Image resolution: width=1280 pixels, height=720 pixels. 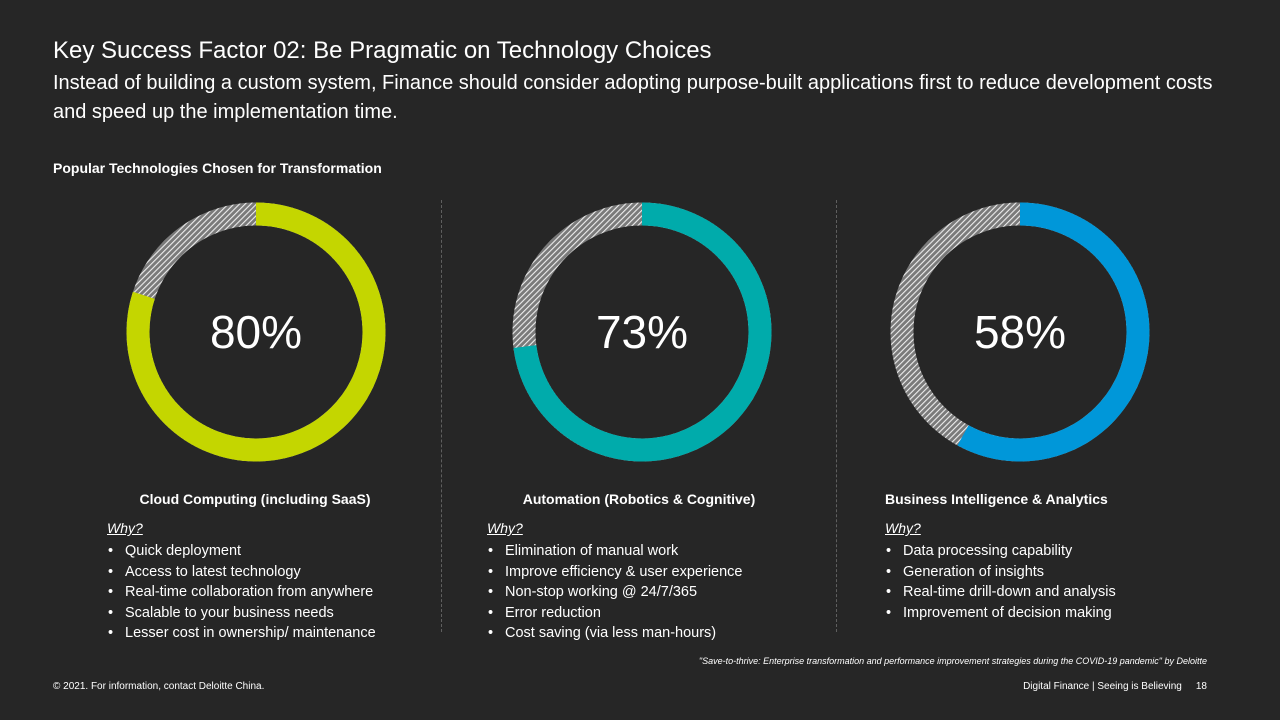 What do you see at coordinates (1201, 686) in the screenshot?
I see `page-number: 18` at bounding box center [1201, 686].